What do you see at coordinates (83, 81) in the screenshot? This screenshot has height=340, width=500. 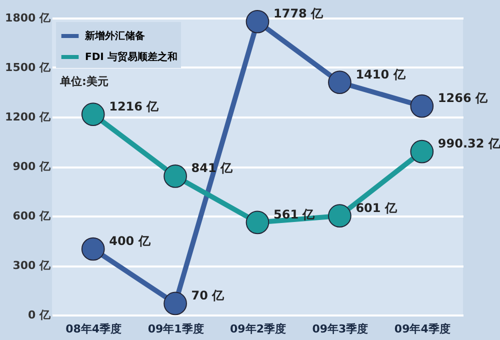 I see `annotation: 单位:美元` at bounding box center [83, 81].